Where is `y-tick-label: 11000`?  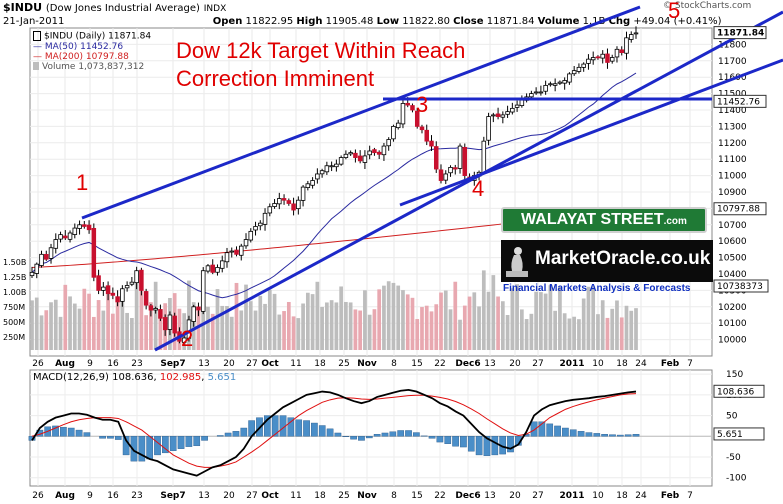 y-tick-label: 11000 is located at coordinates (732, 177).